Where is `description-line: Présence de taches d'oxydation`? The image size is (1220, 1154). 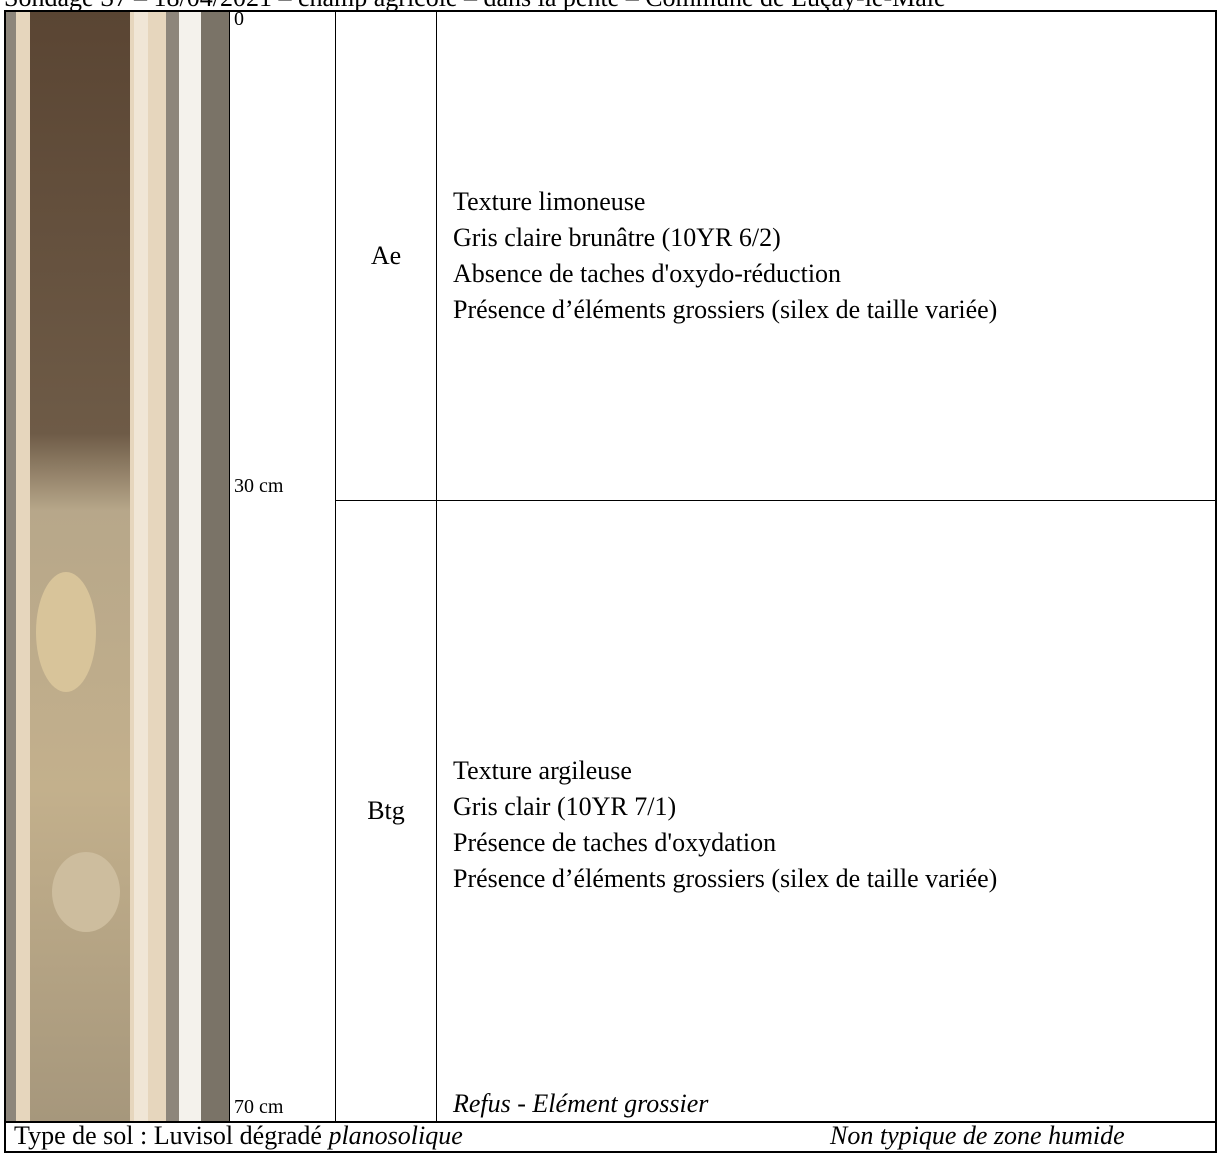 description-line: Présence de taches d'oxydation is located at coordinates (615, 842).